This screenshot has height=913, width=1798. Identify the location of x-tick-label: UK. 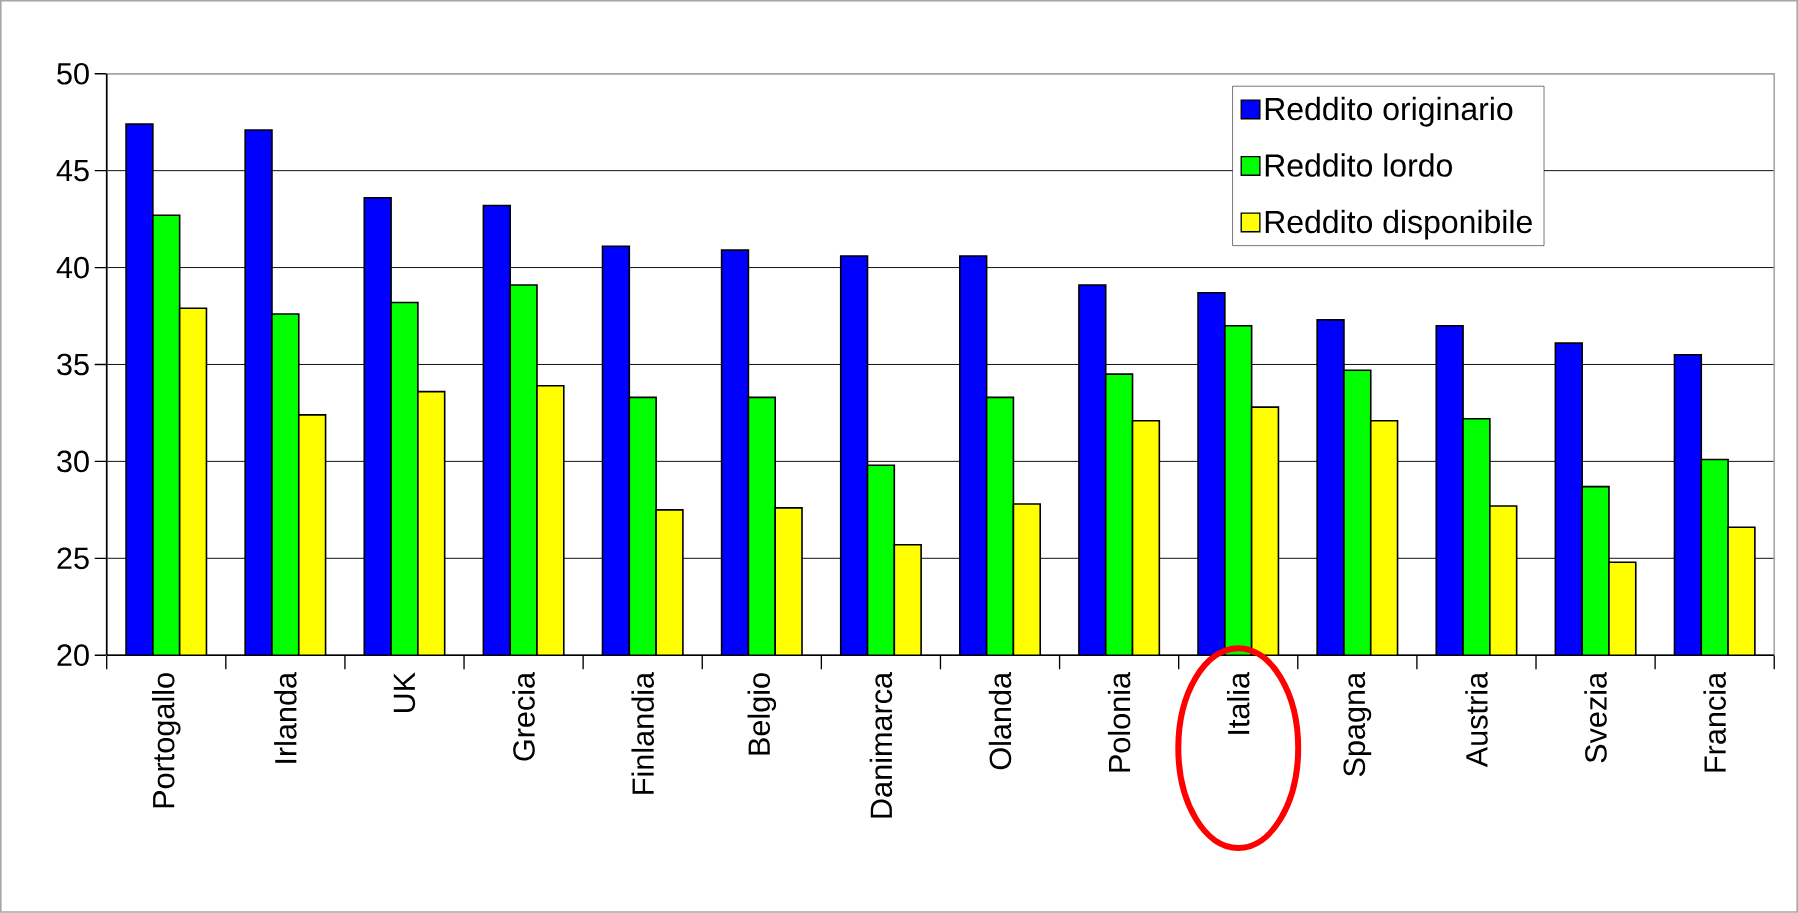
(404, 692).